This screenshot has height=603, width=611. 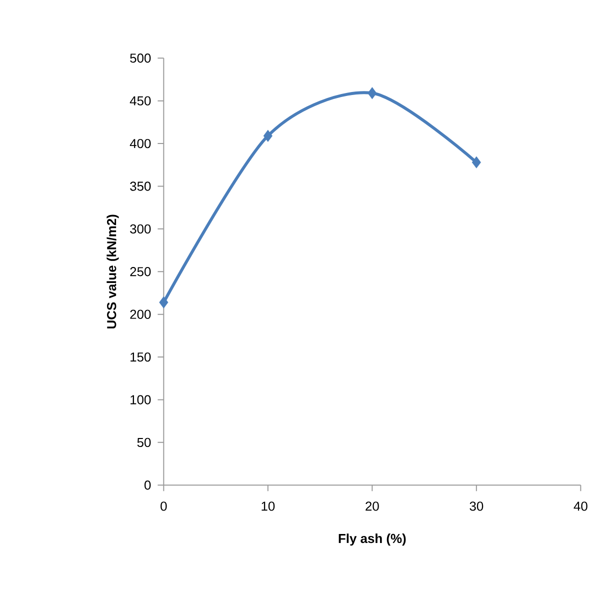 I want to click on y-axis-title: UCS value (kN/m2), so click(x=112, y=271).